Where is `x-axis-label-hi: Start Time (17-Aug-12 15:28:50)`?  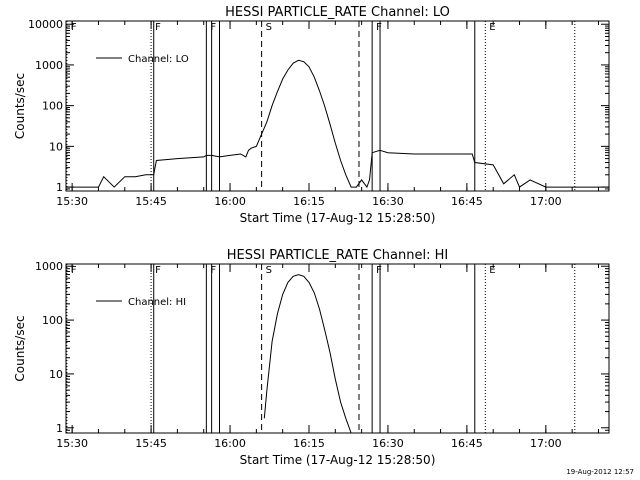
x-axis-label-hi: Start Time (17-Aug-12 15:28:50) is located at coordinates (338, 460).